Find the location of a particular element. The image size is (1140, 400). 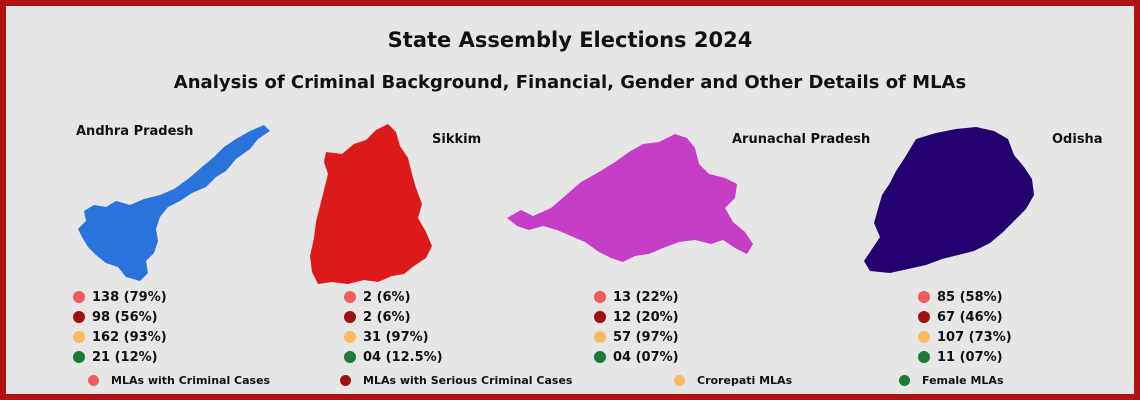

andhra-pradesh-map-icon is located at coordinates (174, 203).